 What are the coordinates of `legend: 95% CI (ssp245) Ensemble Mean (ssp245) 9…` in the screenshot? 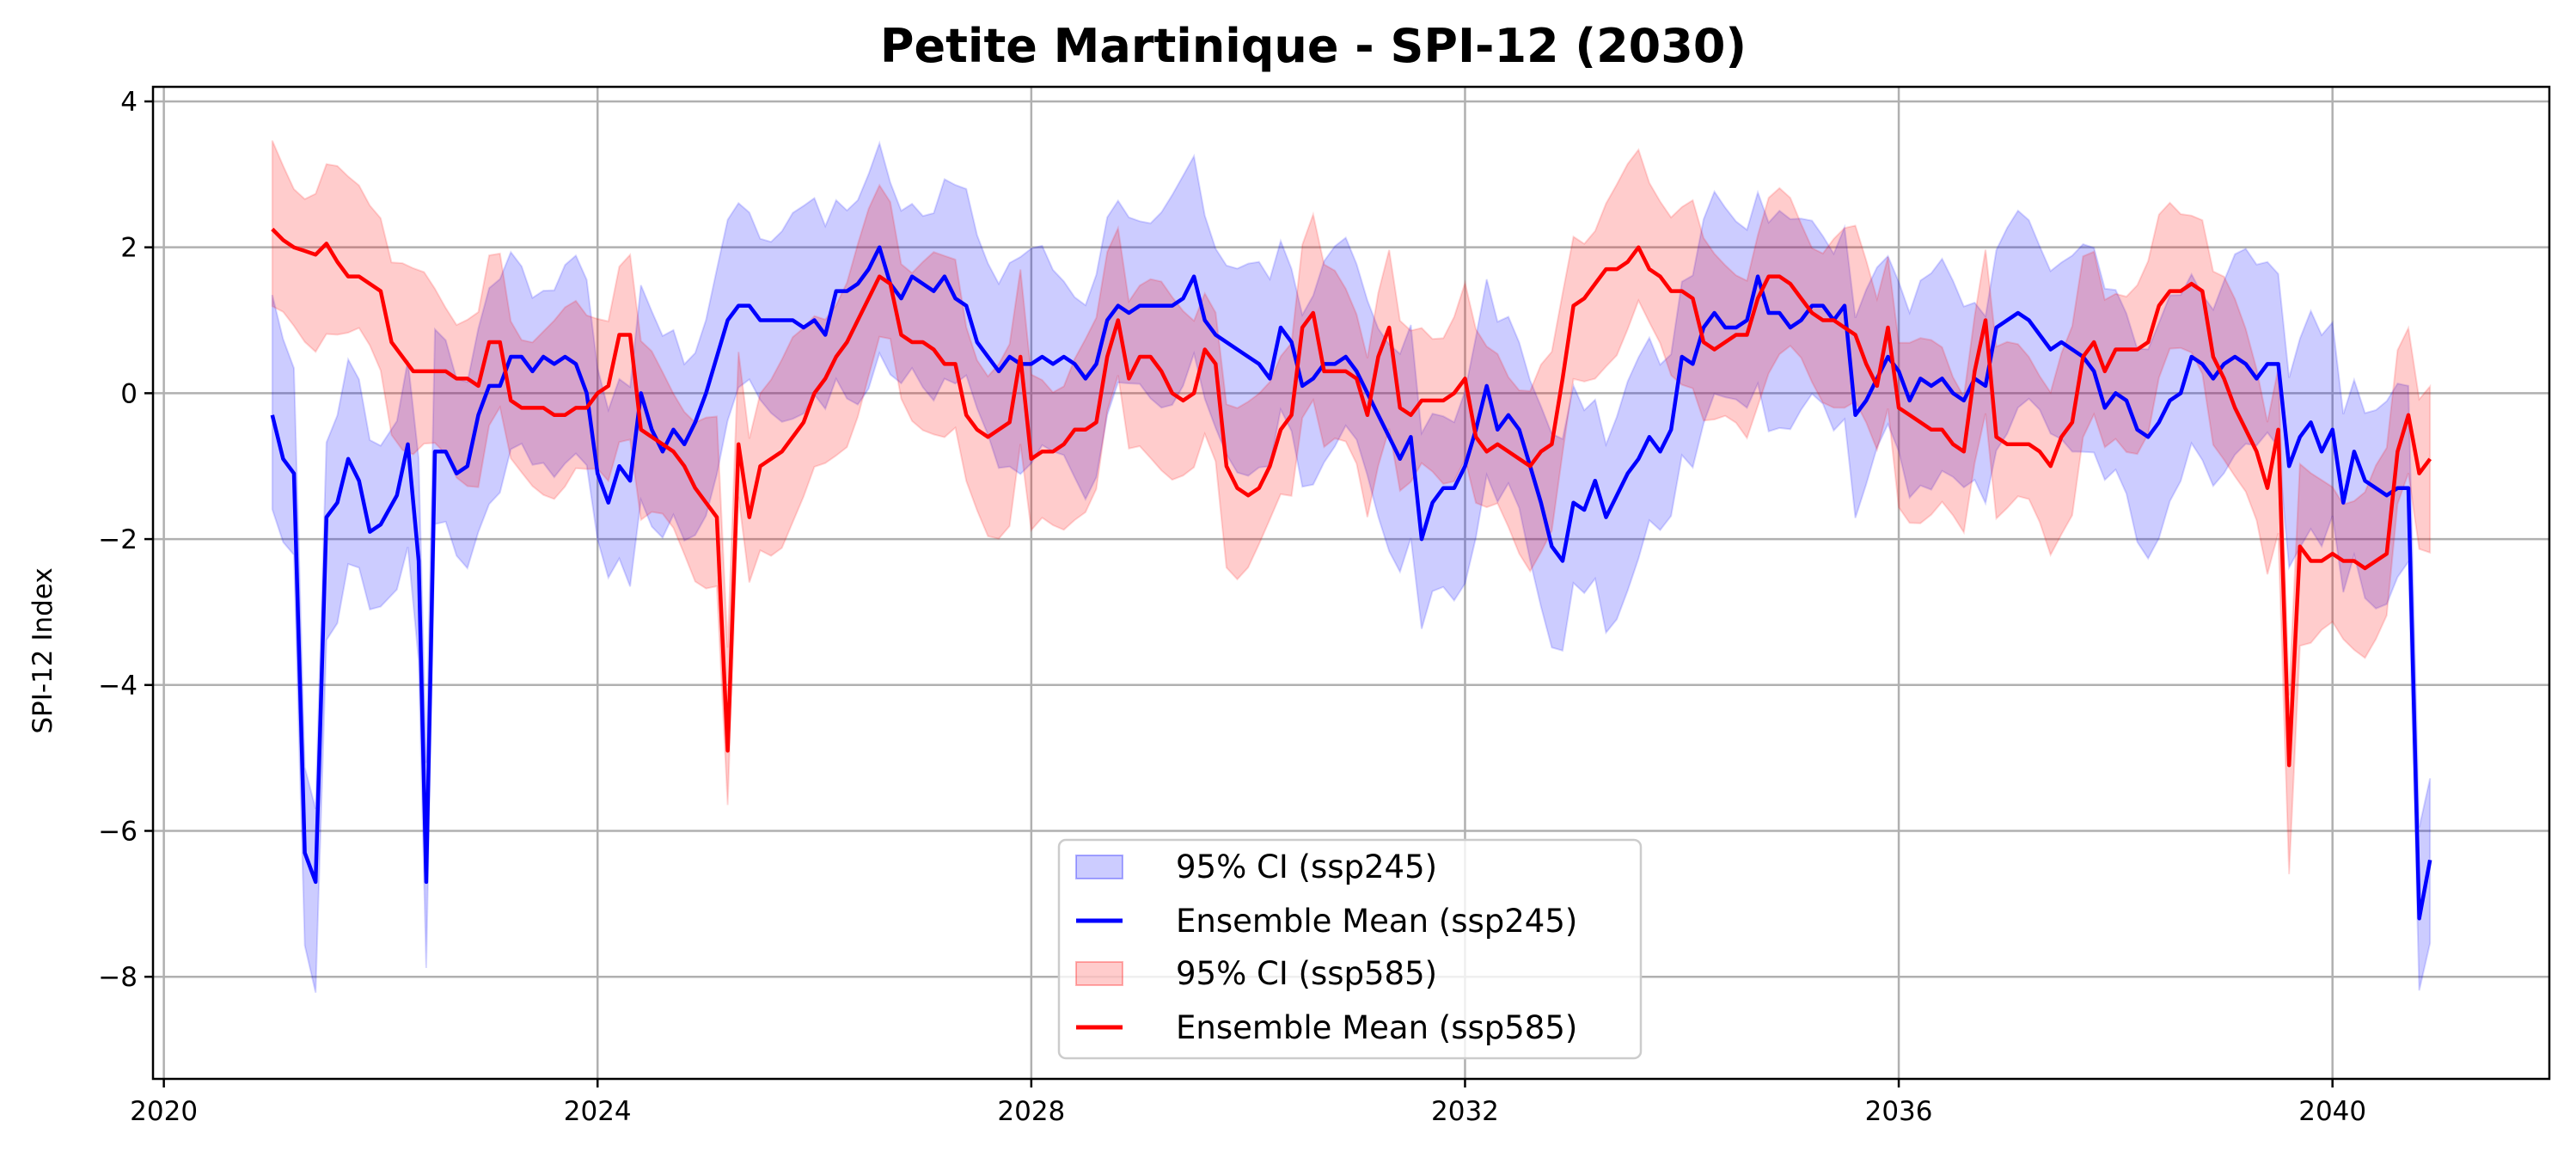 It's located at (1350, 949).